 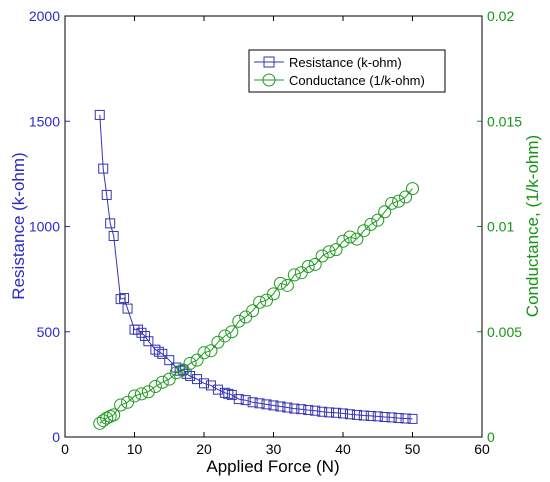 What do you see at coordinates (269, 80) in the screenshot?
I see `legend-conductance-marker` at bounding box center [269, 80].